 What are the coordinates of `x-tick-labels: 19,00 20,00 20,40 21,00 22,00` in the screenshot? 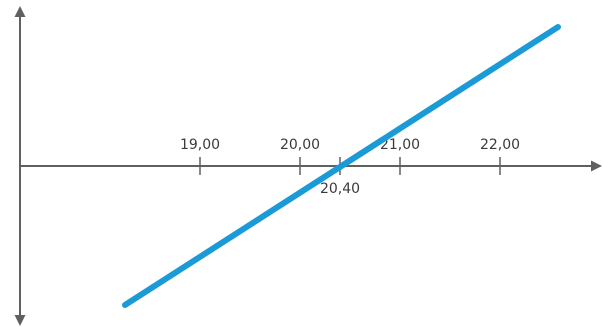 It's located at (350, 167).